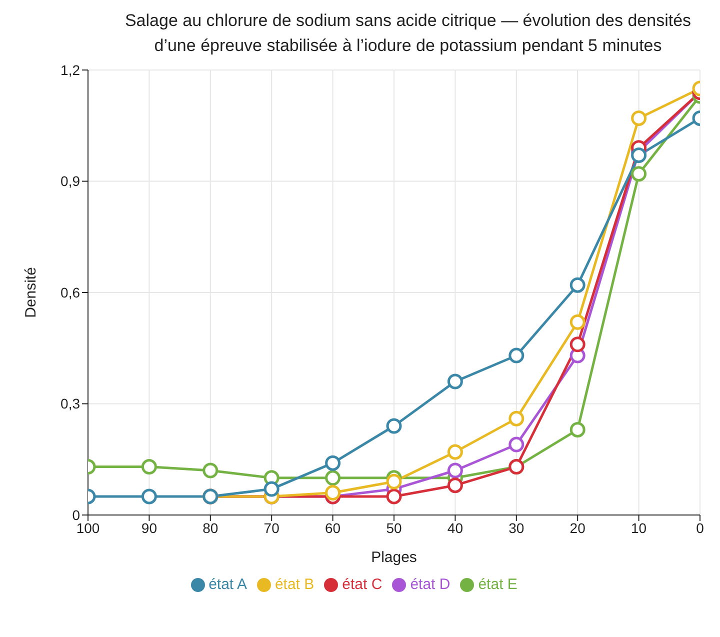  What do you see at coordinates (333, 528) in the screenshot?
I see `x-tick-label: 60` at bounding box center [333, 528].